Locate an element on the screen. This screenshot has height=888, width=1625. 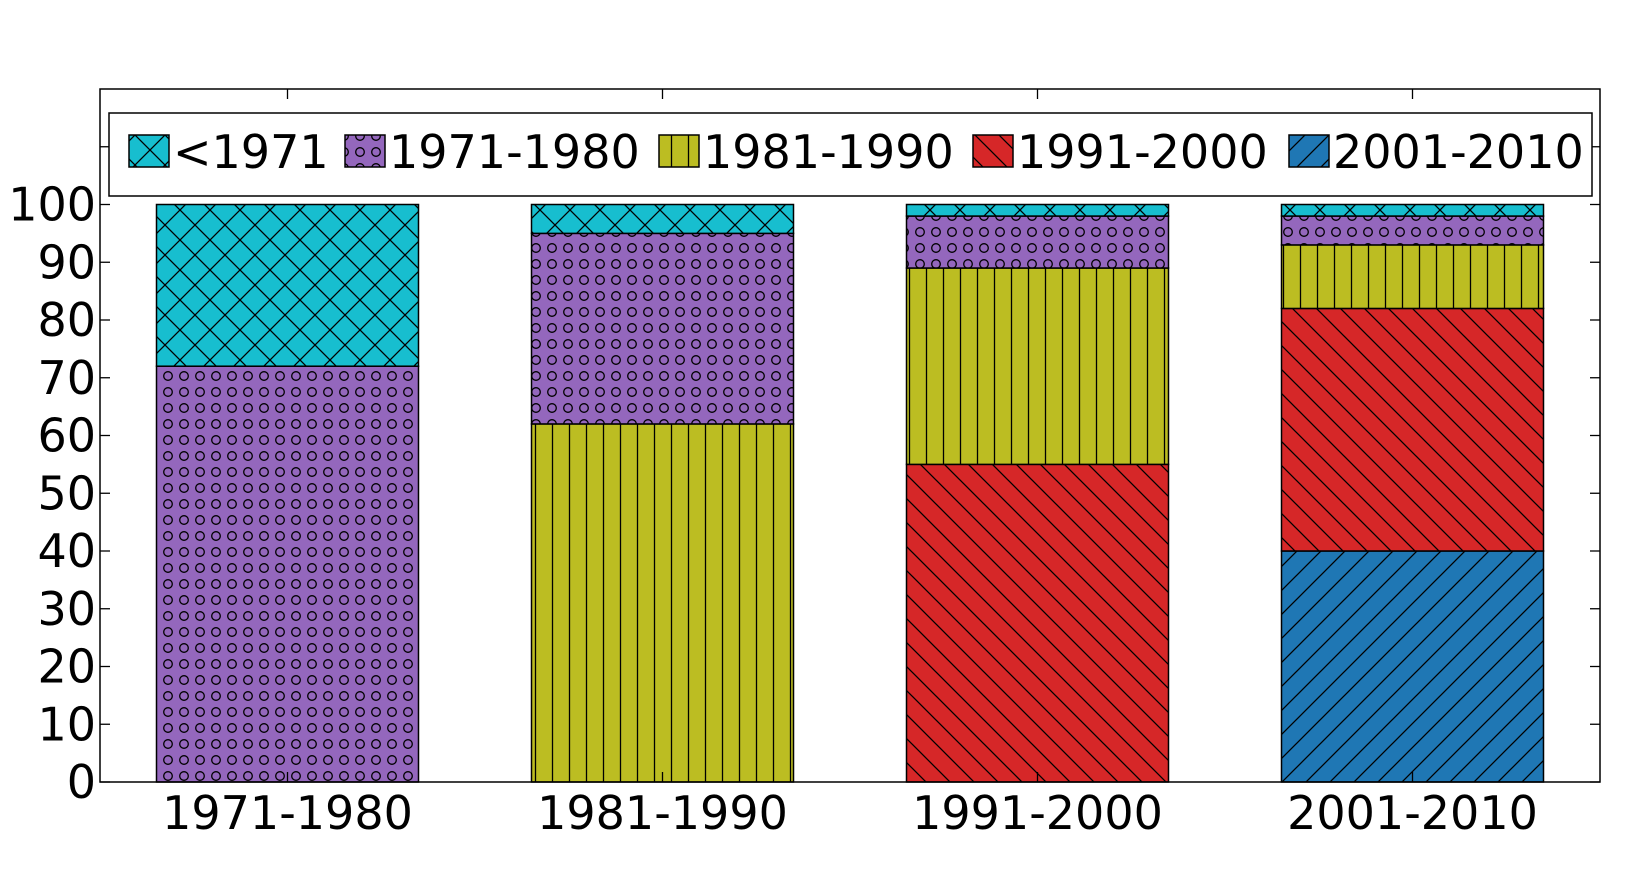
bar-stack-1981-1990 is located at coordinates (662, 493).